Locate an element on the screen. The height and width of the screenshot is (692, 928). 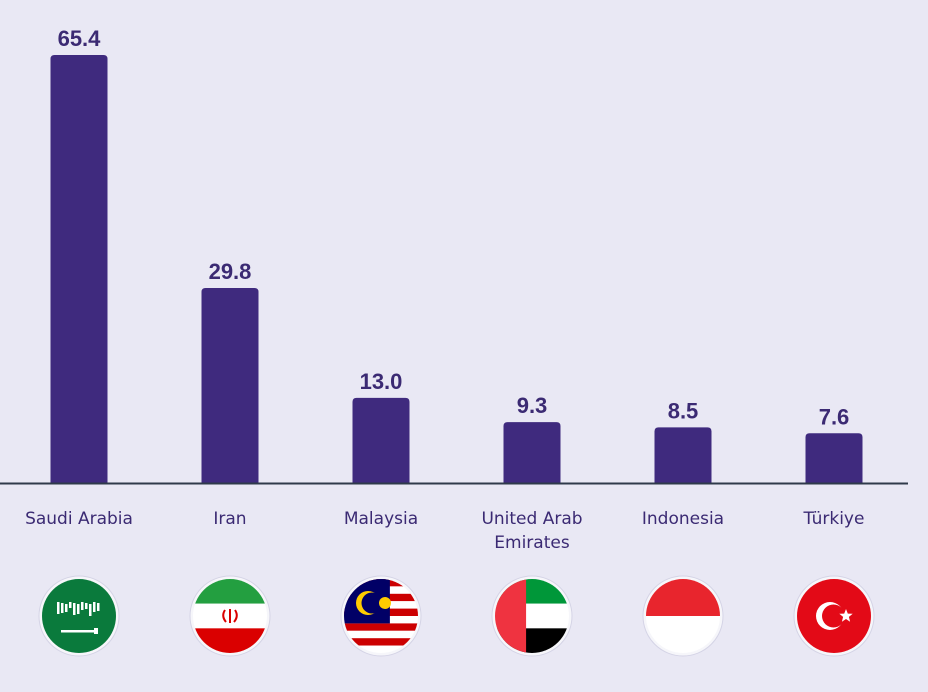
category-label-3: Malaysia is located at coordinates (381, 519).